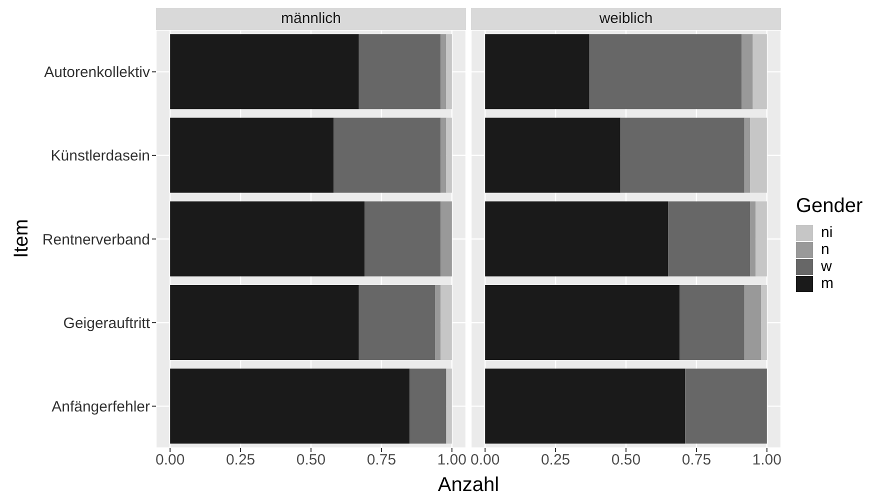 The height and width of the screenshot is (499, 879). Describe the element at coordinates (107, 323) in the screenshot. I see `y-tick-label: Geigerauftritt` at that location.